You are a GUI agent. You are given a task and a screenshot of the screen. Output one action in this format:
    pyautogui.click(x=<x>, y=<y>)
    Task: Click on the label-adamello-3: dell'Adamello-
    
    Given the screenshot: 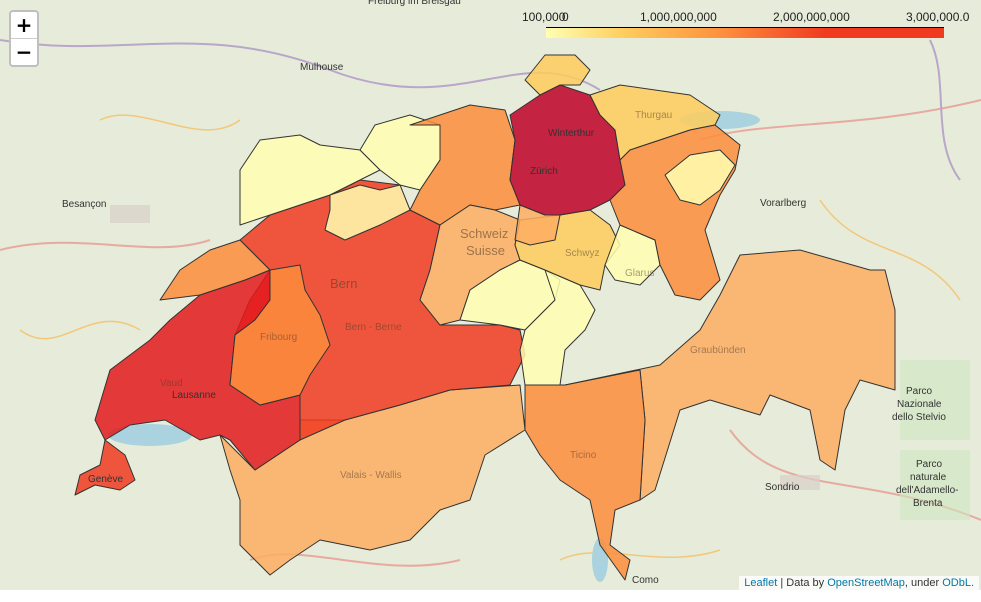 What is the action you would take?
    pyautogui.click(x=927, y=490)
    